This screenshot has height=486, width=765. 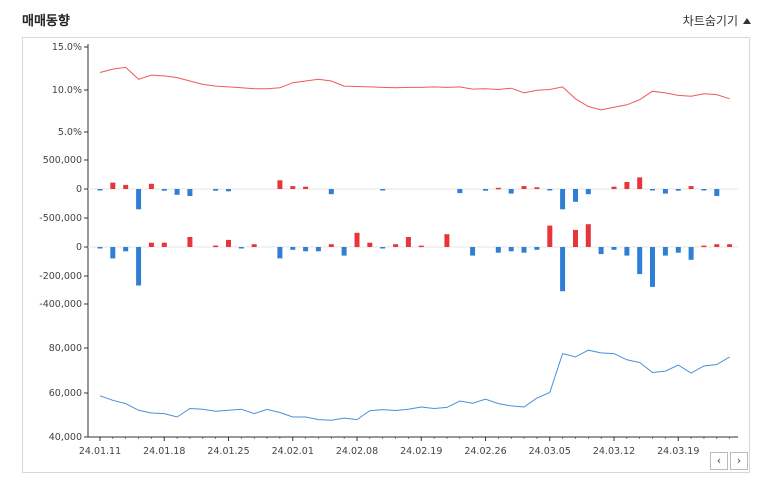 What do you see at coordinates (414, 88) in the screenshot?
I see `ratio-series-line` at bounding box center [414, 88].